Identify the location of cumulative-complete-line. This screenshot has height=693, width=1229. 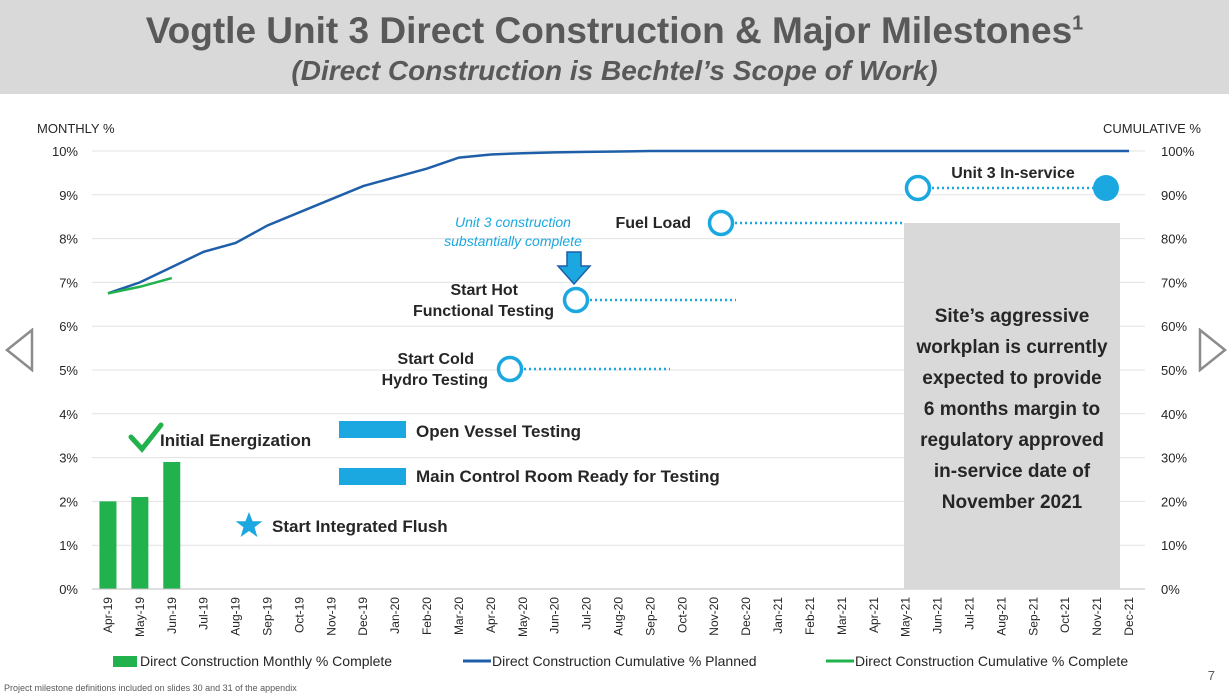
(140, 285).